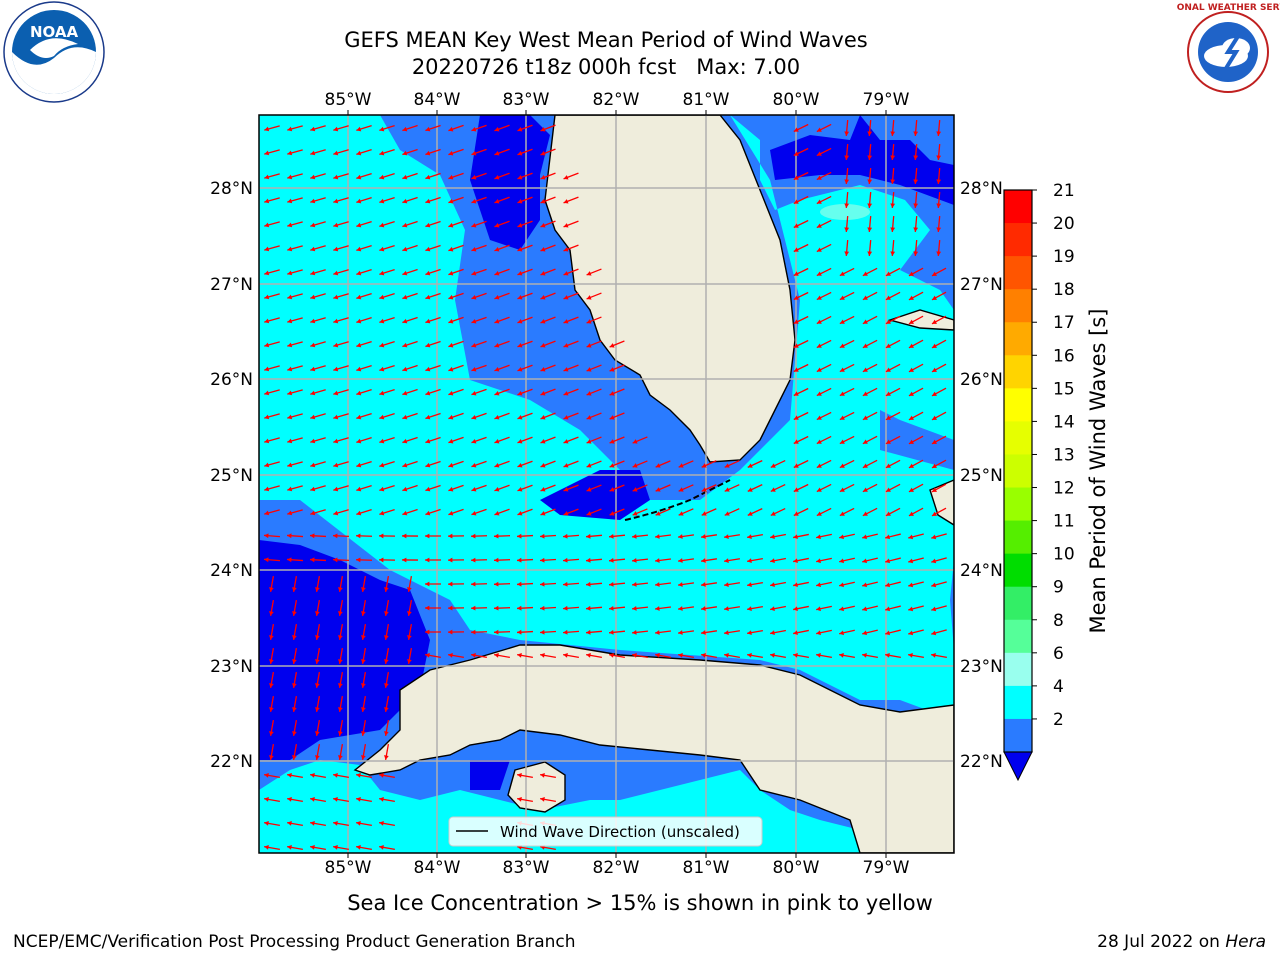 This screenshot has height=960, width=1280. I want to click on lon-tick-label-top: 81°W, so click(706, 100).